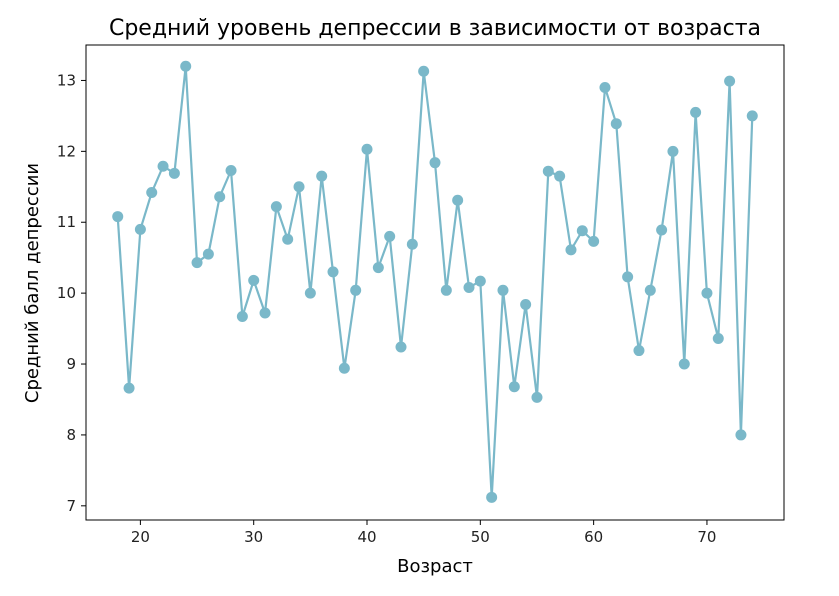 Image resolution: width=839 pixels, height=596 pixels. What do you see at coordinates (71, 435) in the screenshot?
I see `y-tick-label: 8` at bounding box center [71, 435].